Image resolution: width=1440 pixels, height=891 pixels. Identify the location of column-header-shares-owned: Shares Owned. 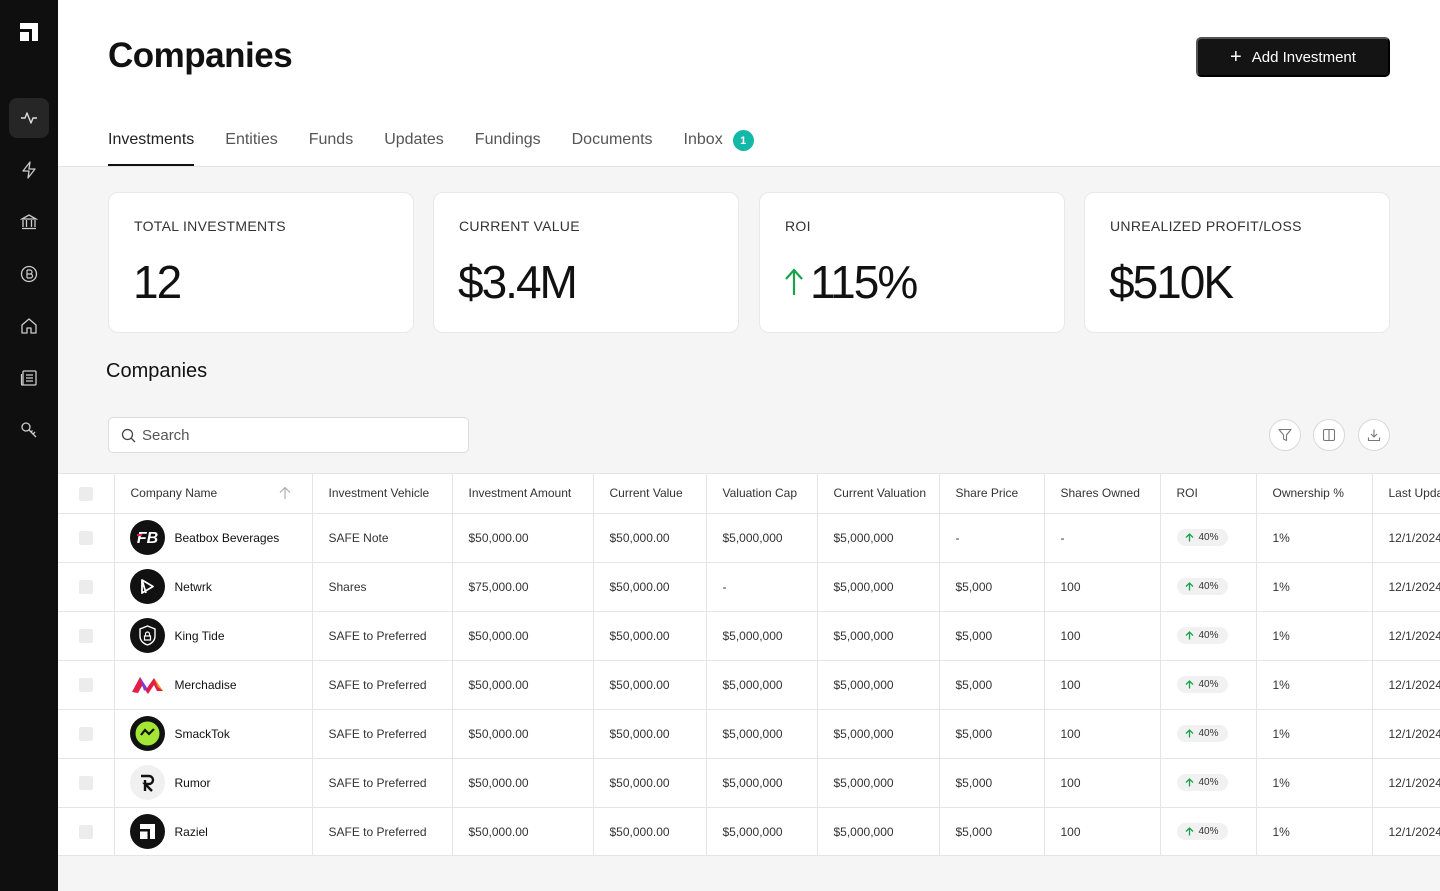
(1102, 494).